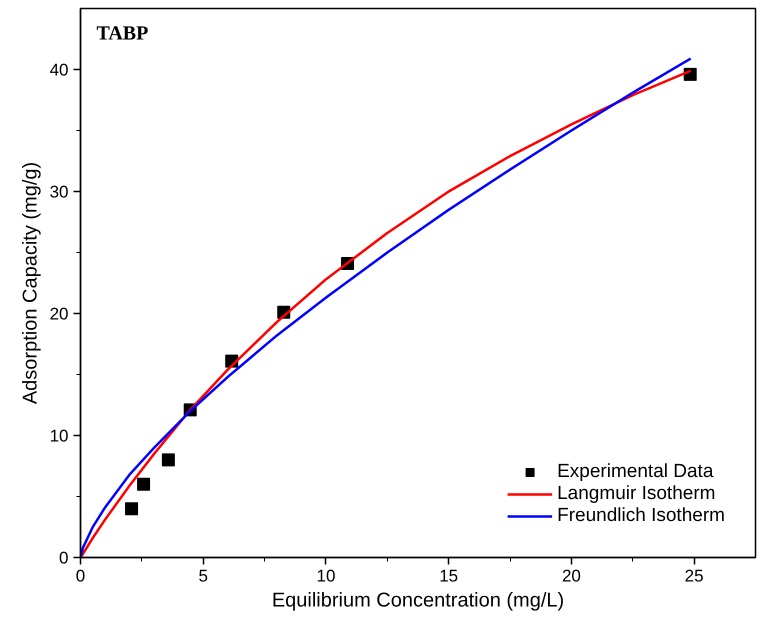  I want to click on legend-label: Freundlich Isotherm, so click(641, 516).